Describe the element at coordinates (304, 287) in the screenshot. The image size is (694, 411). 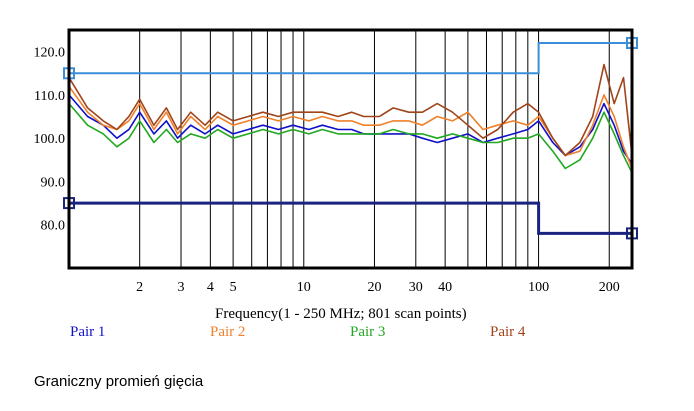
I see `x-tick-label: 10` at that location.